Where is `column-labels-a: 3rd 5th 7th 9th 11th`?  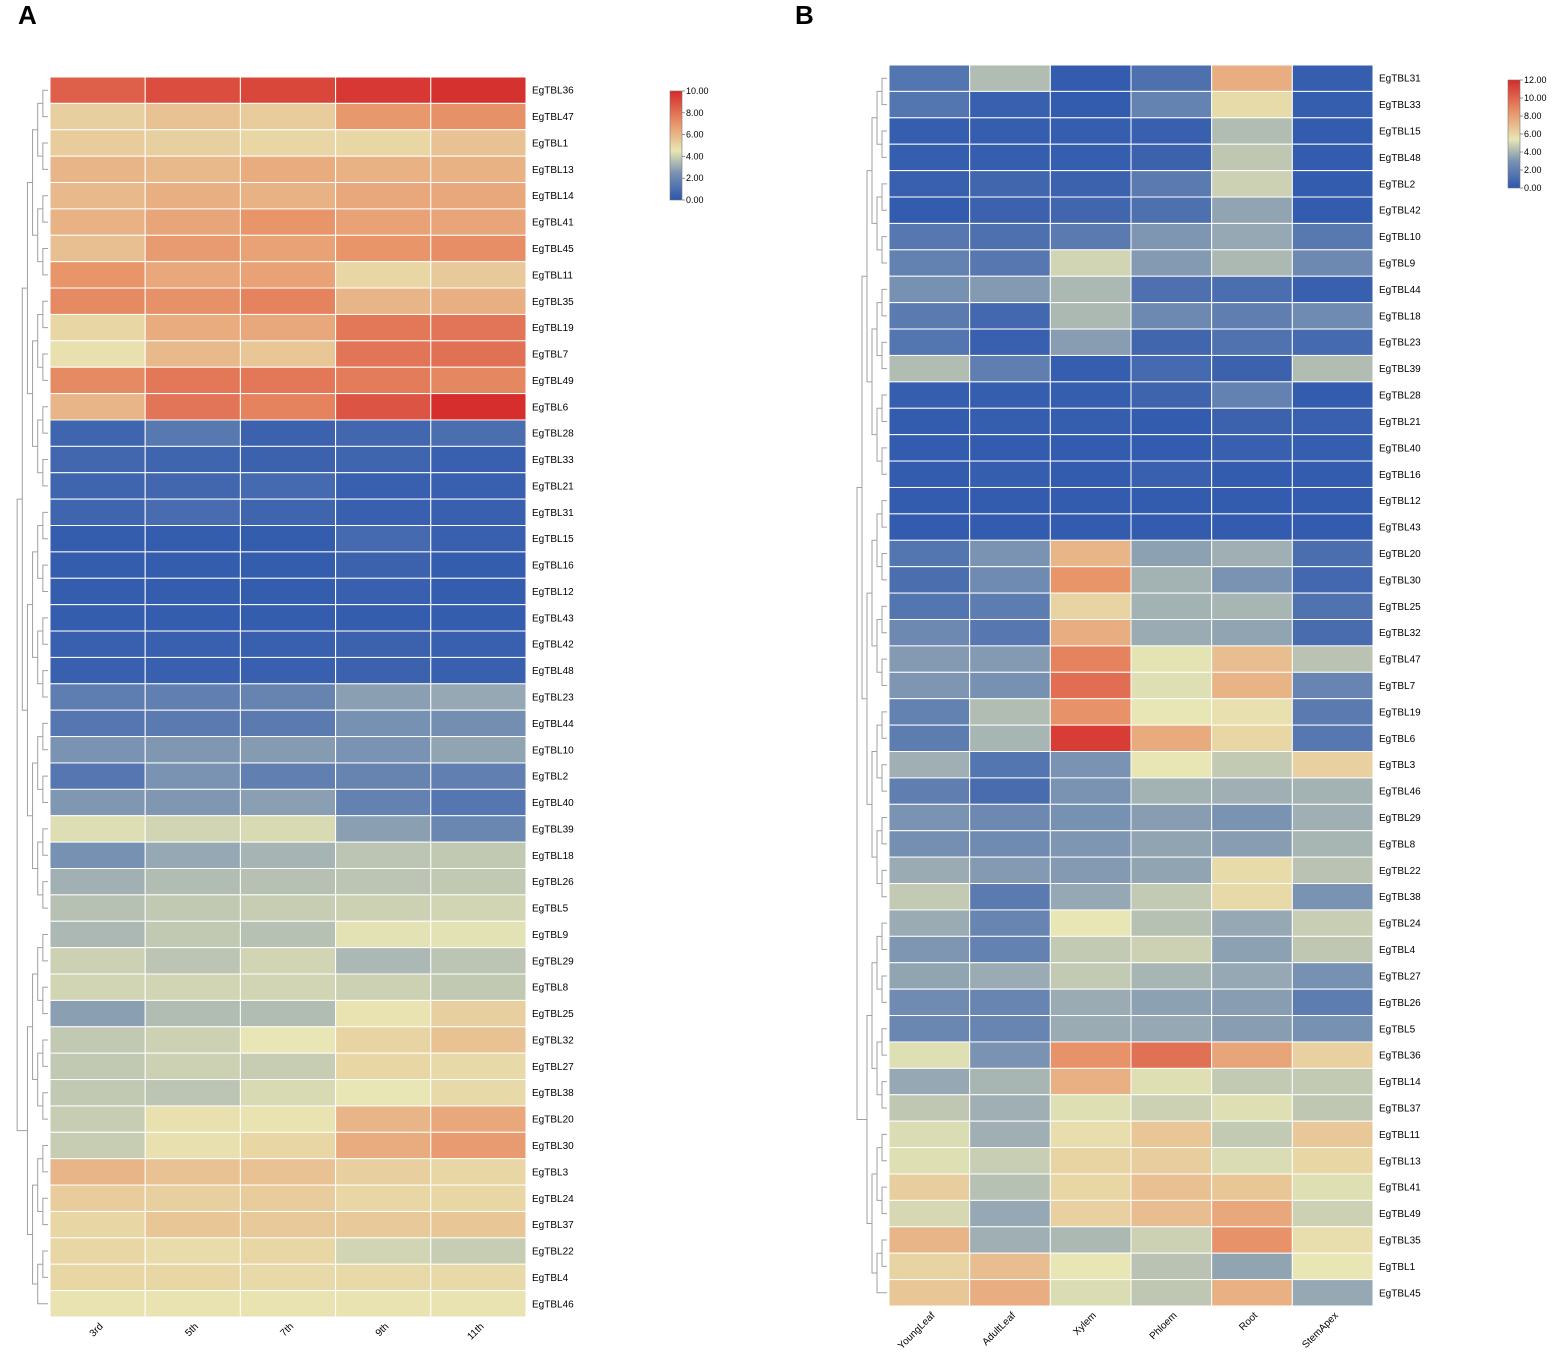
column-labels-a: 3rd 5th 7th 9th 11th is located at coordinates (287, 1331).